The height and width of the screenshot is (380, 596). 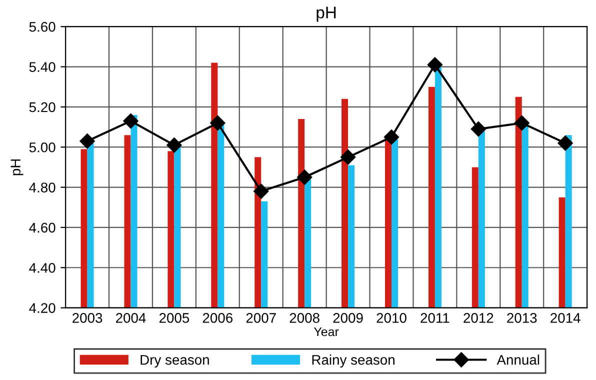 I want to click on x-tick-label: 2011, so click(x=435, y=318).